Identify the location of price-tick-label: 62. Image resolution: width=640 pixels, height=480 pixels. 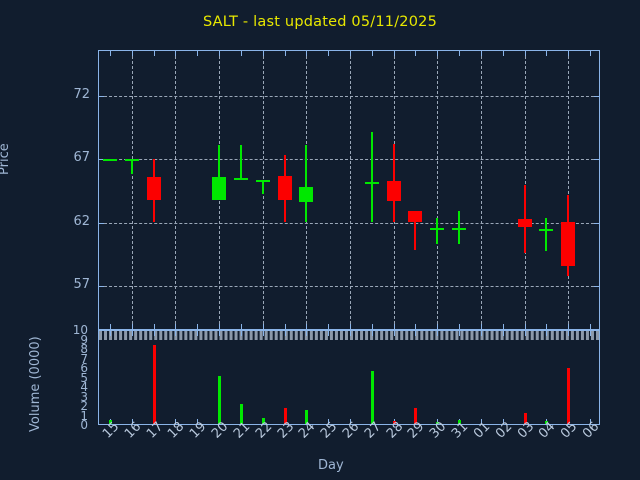
(81, 221).